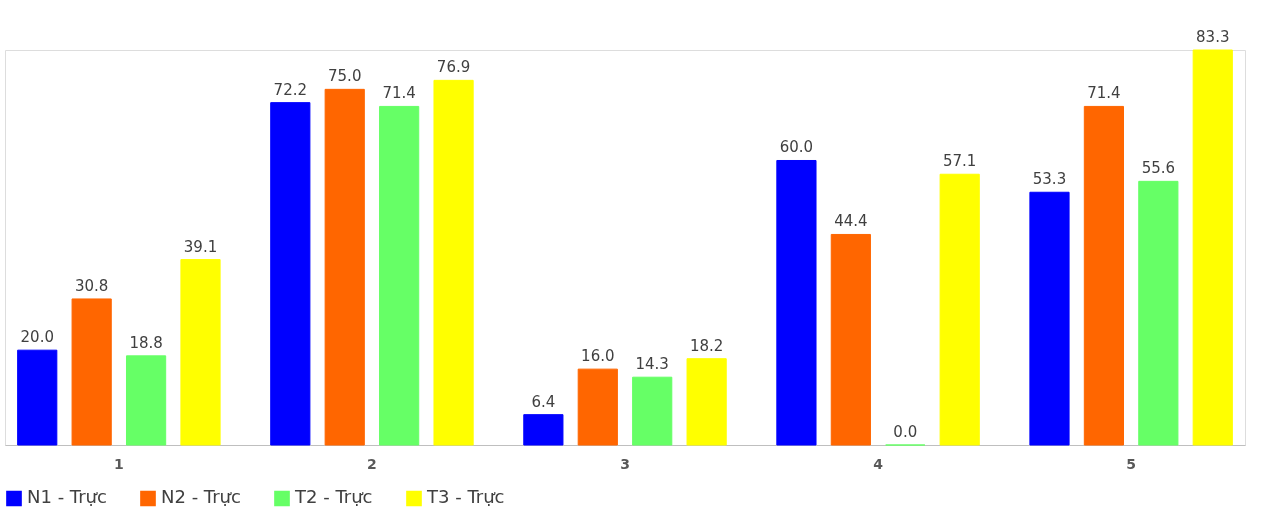 This screenshot has width=1263, height=521. What do you see at coordinates (453, 67) in the screenshot?
I see `data-label: 76.9` at bounding box center [453, 67].